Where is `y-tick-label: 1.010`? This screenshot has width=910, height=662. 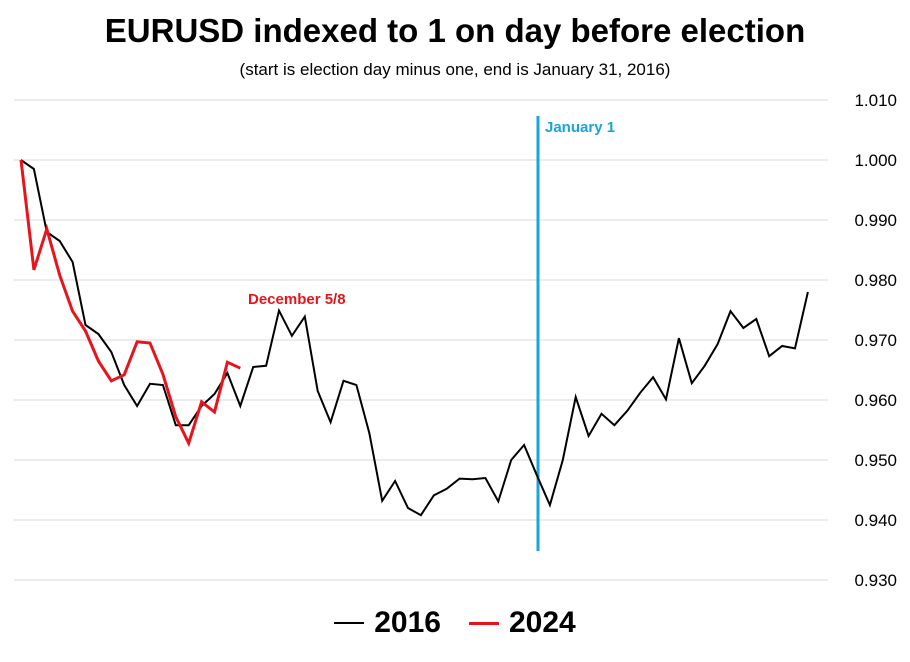
y-tick-label: 1.010 is located at coordinates (875, 100).